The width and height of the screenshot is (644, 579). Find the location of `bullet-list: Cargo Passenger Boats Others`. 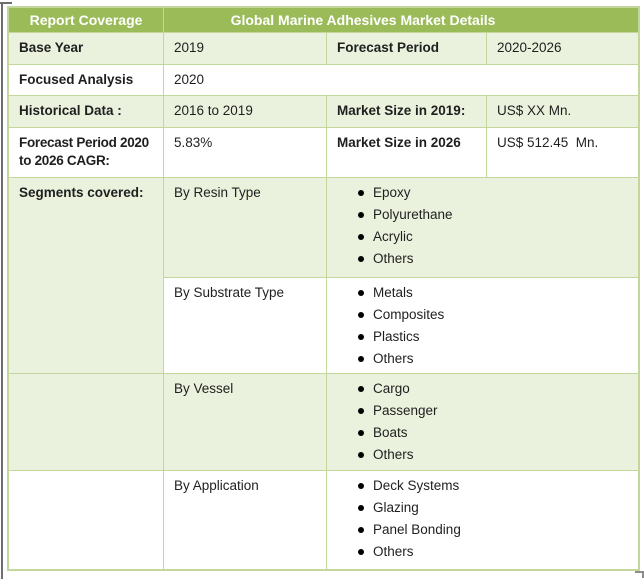

bullet-list: Cargo Passenger Boats Others is located at coordinates (482, 422).